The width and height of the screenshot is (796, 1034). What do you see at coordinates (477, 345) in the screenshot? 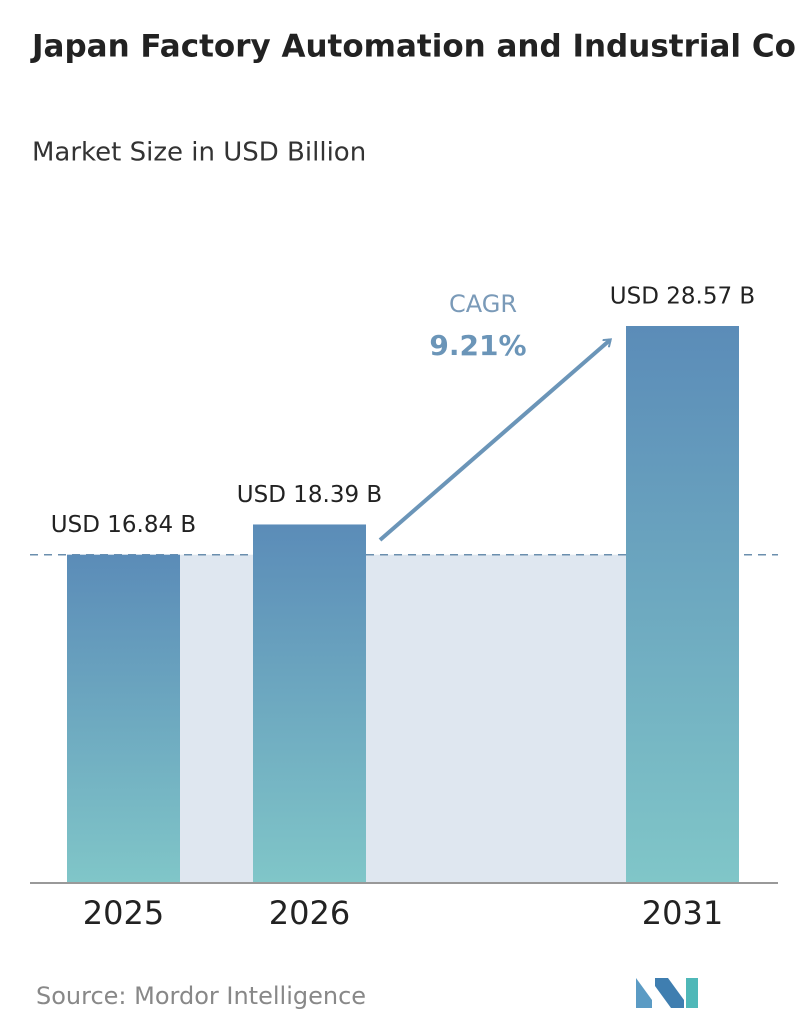
I see `cagr-value: 9.21%` at bounding box center [477, 345].